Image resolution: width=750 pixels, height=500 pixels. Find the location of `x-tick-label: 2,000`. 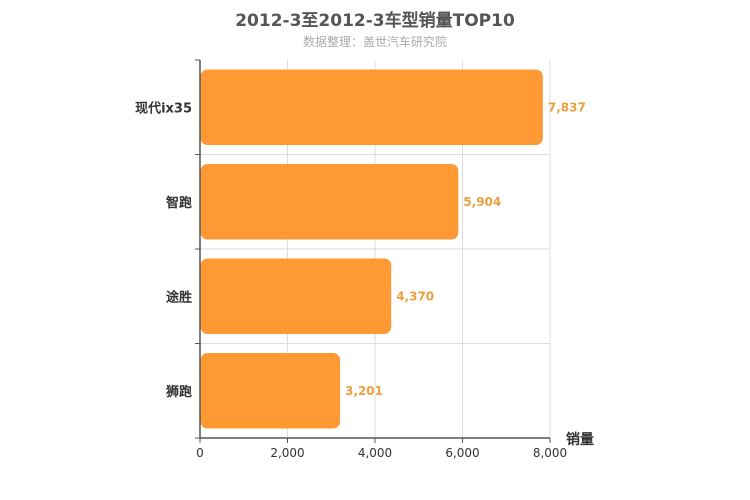

x-tick-label: 2,000 is located at coordinates (287, 453).